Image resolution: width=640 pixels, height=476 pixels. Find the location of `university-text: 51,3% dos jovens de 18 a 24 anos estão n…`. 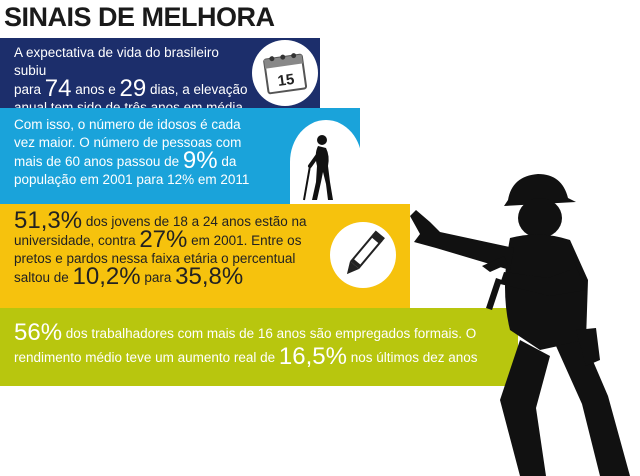

university-text: 51,3% dos jovens de 18 a 24 anos estão n… is located at coordinates (164, 249).